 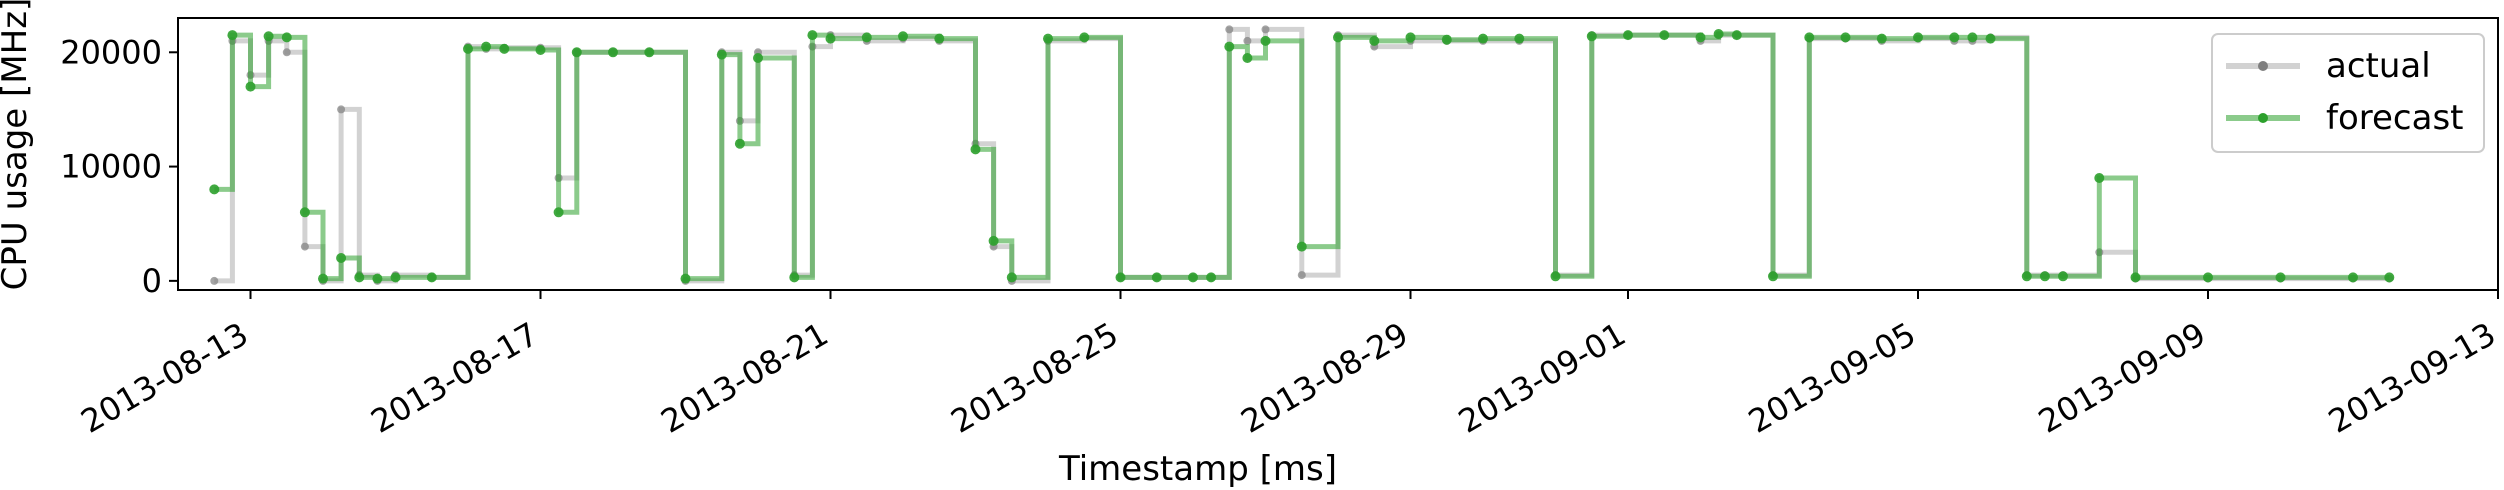 I want to click on x-tick-label: 2013-09-13, so click(x=2412, y=378).